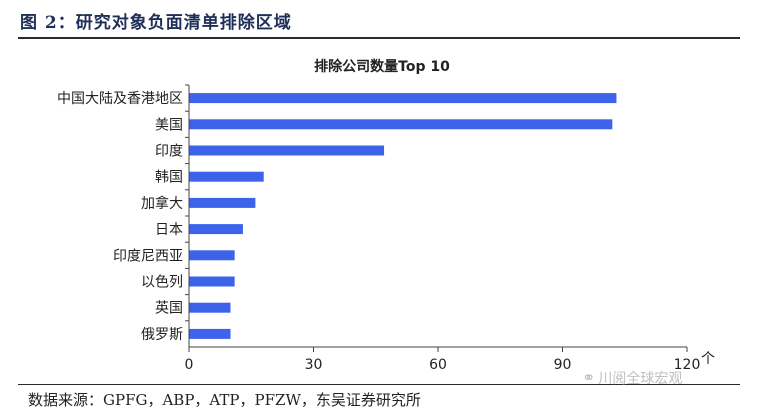 The image size is (770, 420). Describe the element at coordinates (162, 203) in the screenshot. I see `category-label: 加拿大` at that location.